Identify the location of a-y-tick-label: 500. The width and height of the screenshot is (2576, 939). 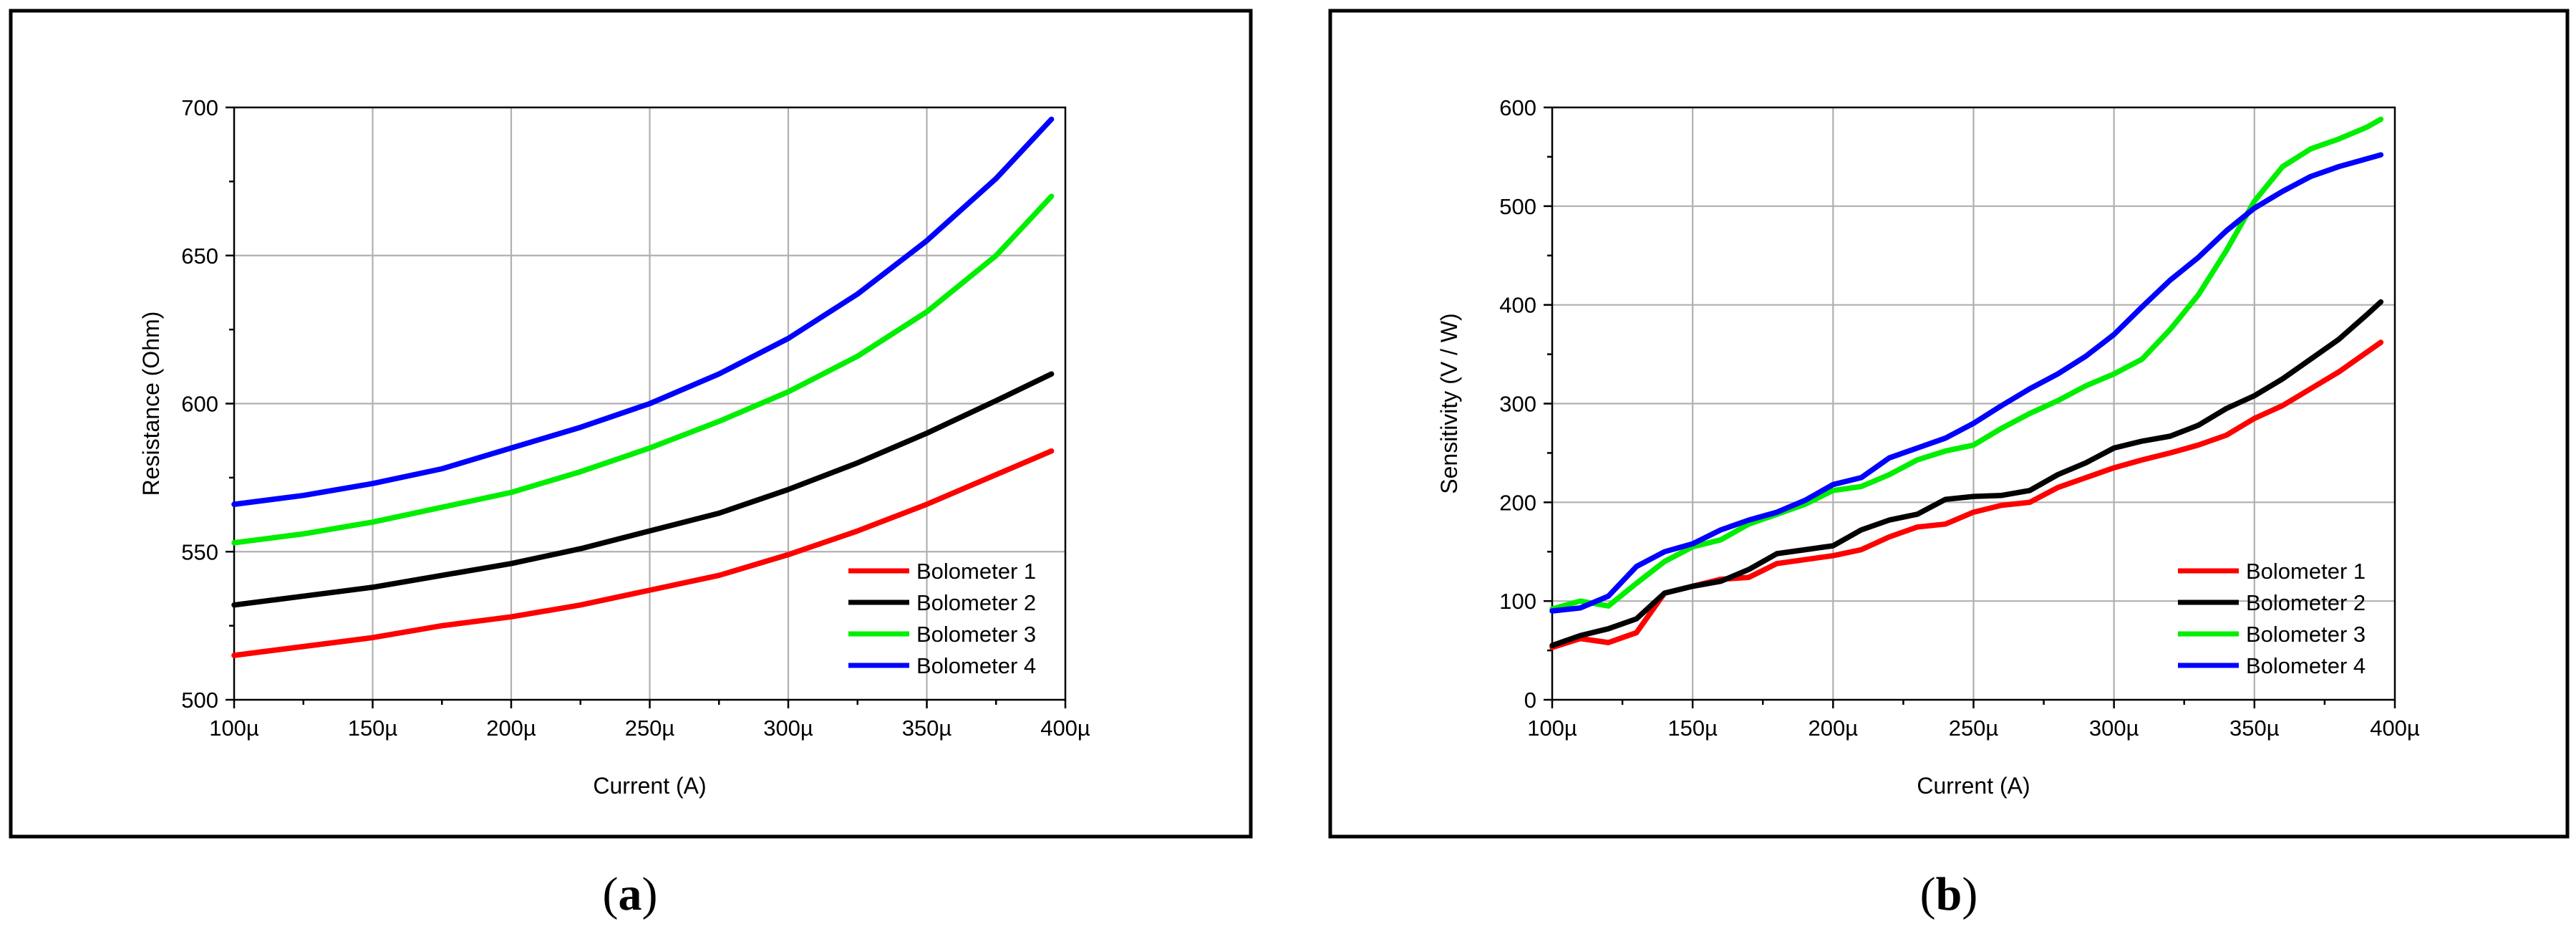
(199, 700).